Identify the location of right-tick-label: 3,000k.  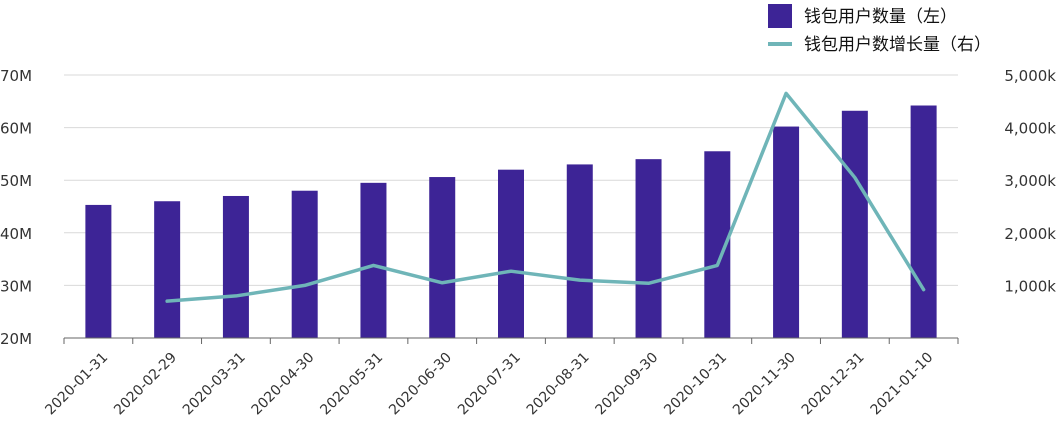
(1030, 181).